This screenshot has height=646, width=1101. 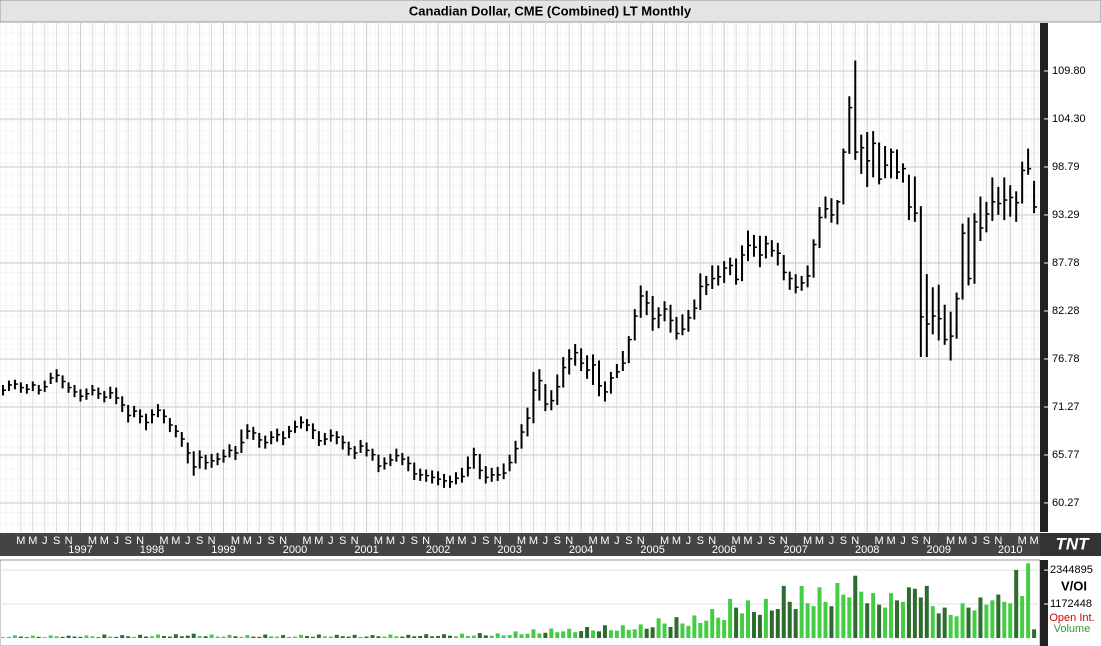 I want to click on volume-tick-label: 2344895, so click(x=1071, y=570).